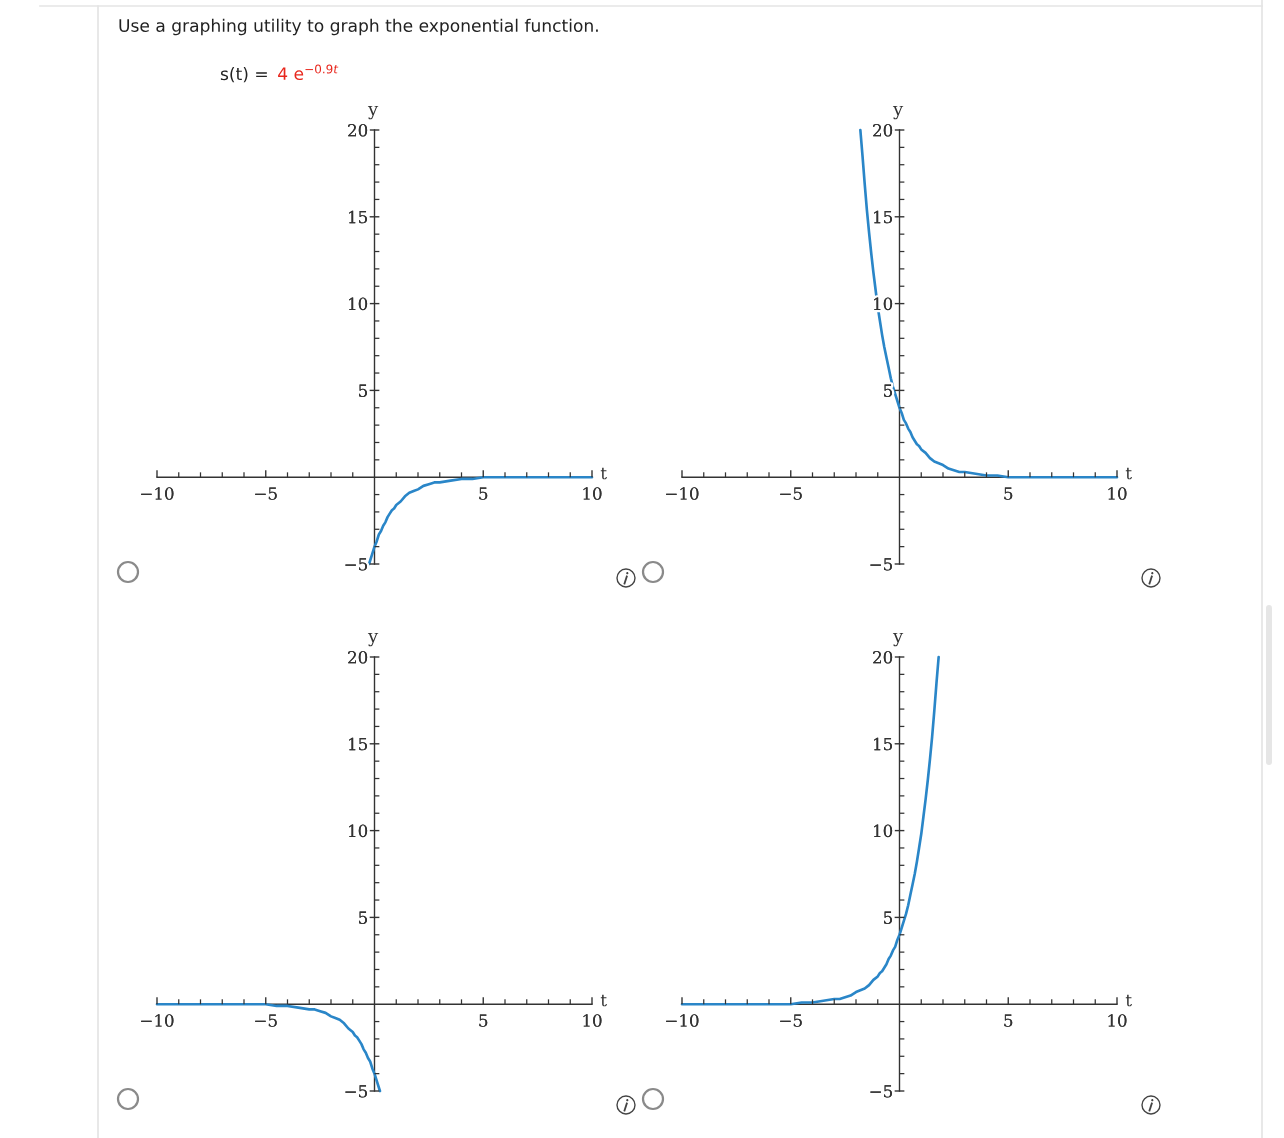 Image resolution: width=1284 pixels, height=1138 pixels. What do you see at coordinates (308, 72) in the screenshot?
I see `text: 4 e$^{−0.9t}$` at bounding box center [308, 72].